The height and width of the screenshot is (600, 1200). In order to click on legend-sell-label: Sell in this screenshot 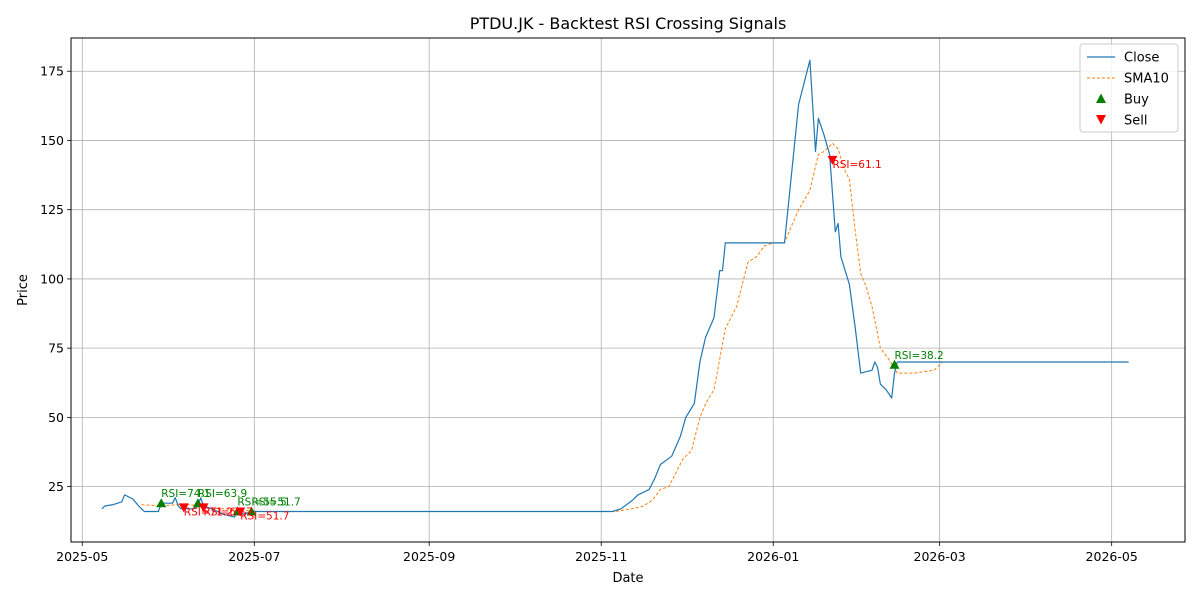, I will do `click(1135, 121)`.